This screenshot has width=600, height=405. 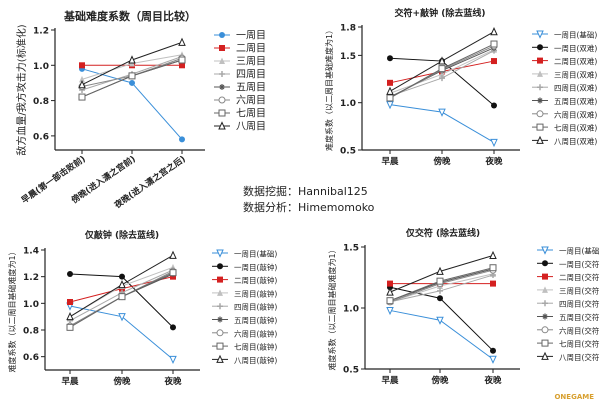 What do you see at coordinates (579, 304) in the screenshot?
I see `legend-label: 四周目(交符)` at bounding box center [579, 304].